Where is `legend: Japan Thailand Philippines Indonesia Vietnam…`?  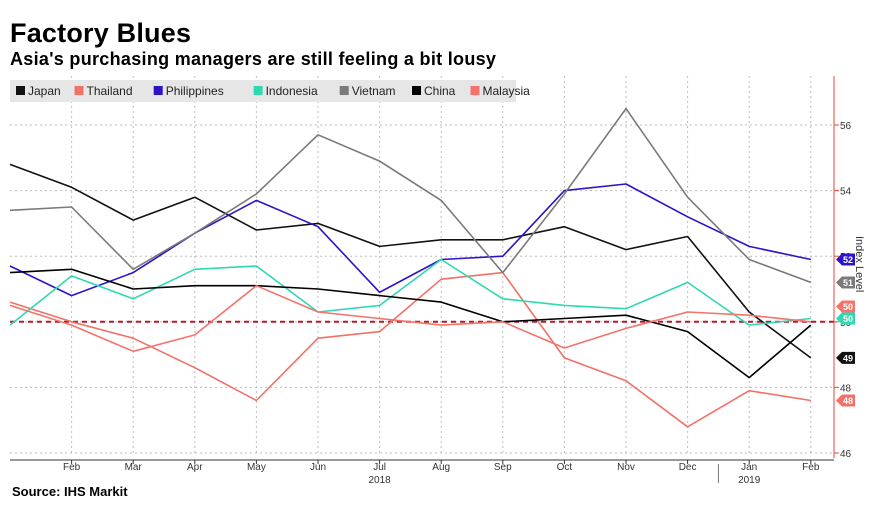 legend: Japan Thailand Philippines Indonesia Vietnam… is located at coordinates (270, 91).